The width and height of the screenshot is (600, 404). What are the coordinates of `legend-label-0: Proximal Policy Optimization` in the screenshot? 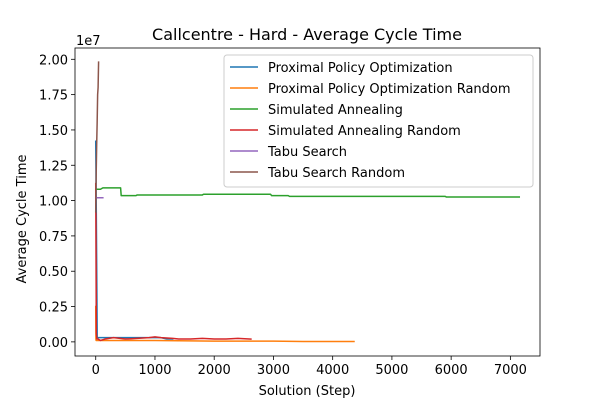 It's located at (360, 68).